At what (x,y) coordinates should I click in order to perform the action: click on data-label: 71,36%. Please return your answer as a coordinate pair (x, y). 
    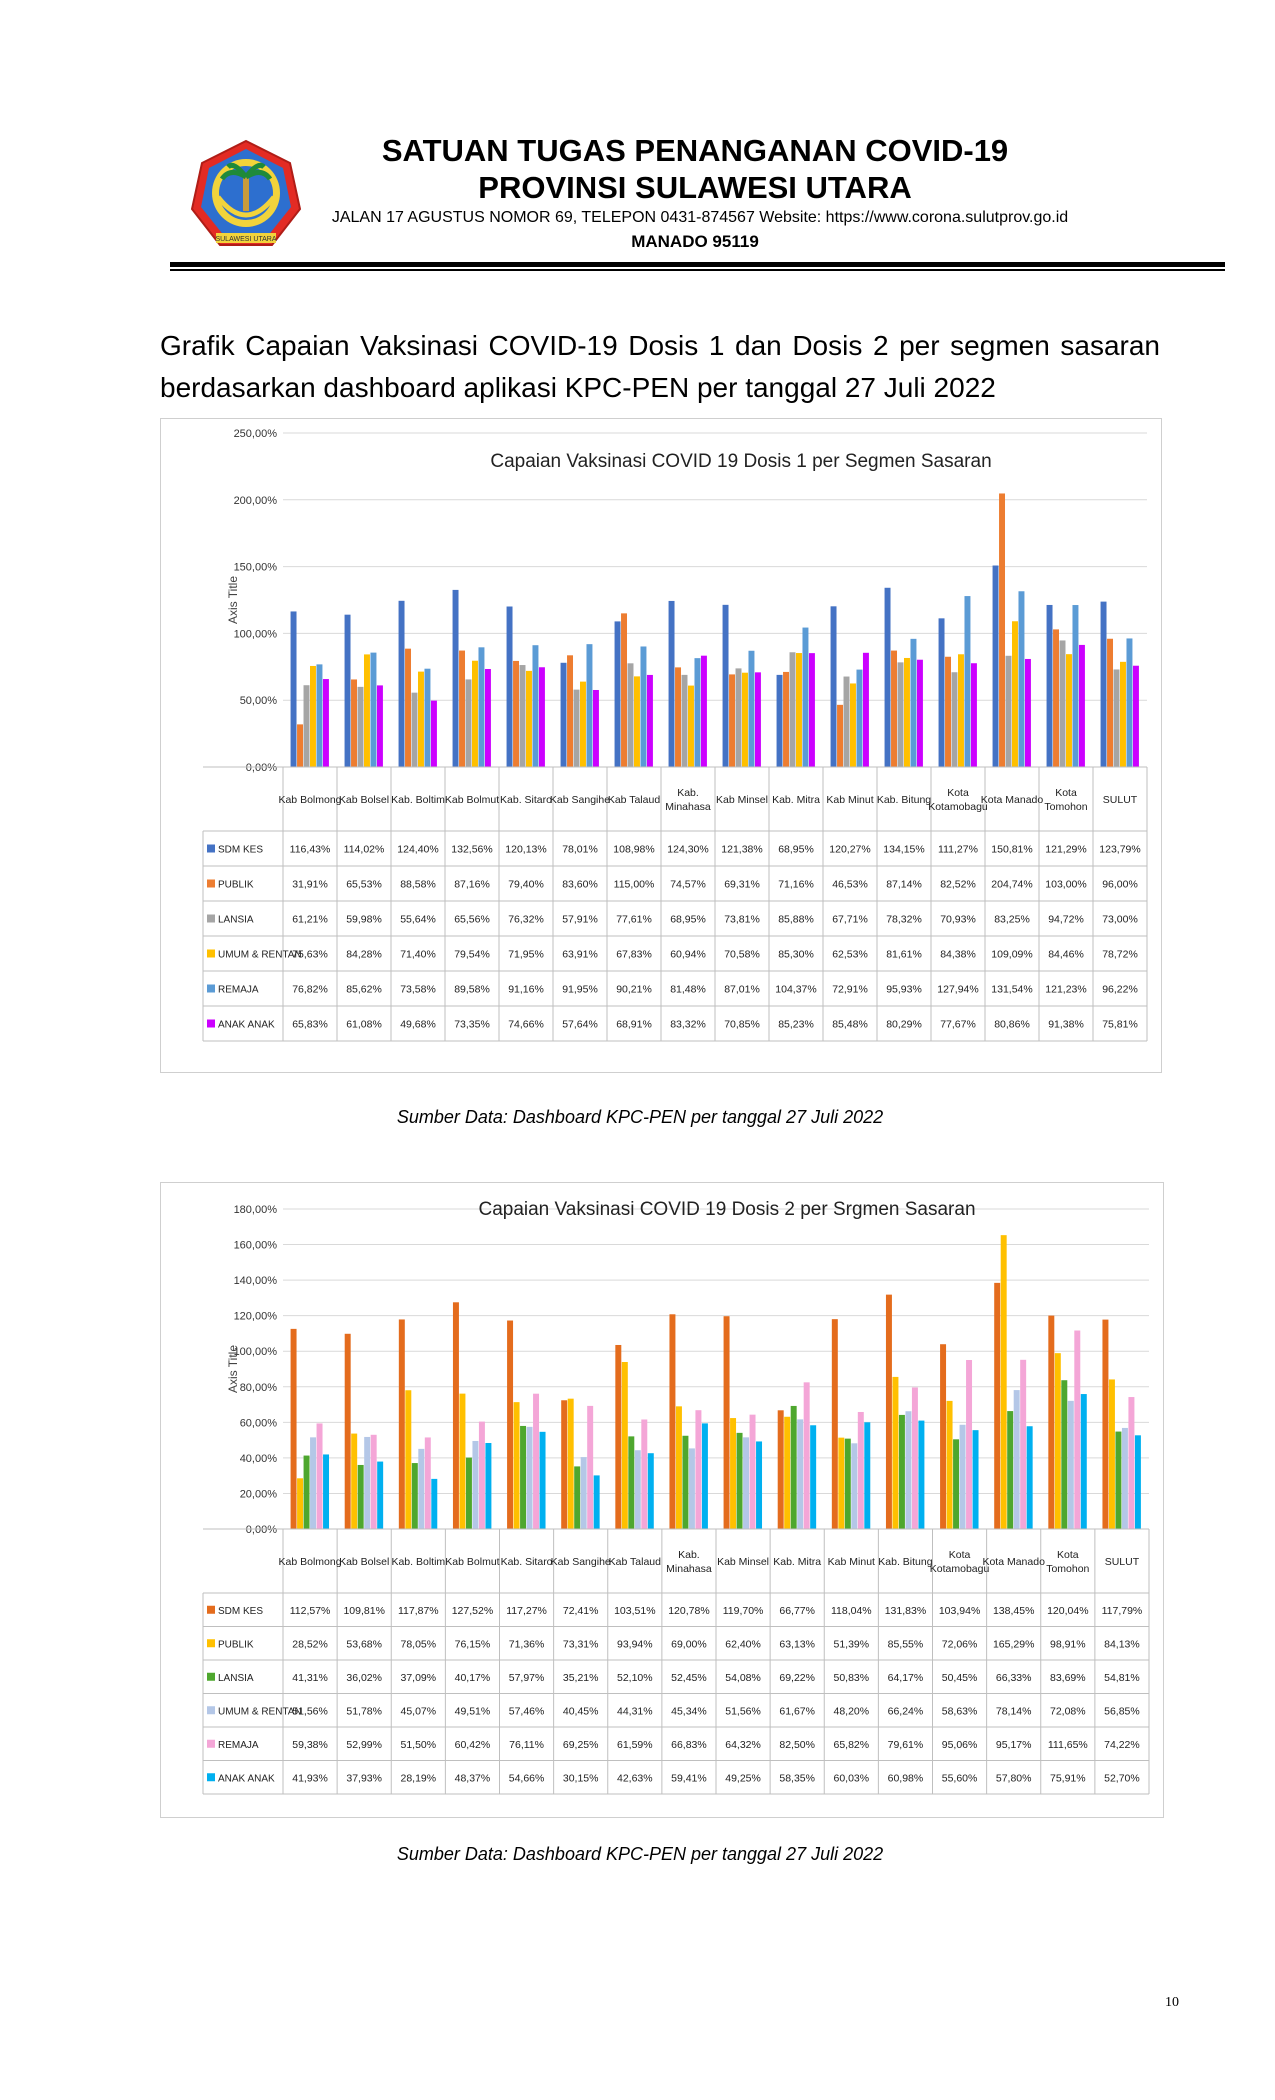
    Looking at the image, I should click on (527, 1644).